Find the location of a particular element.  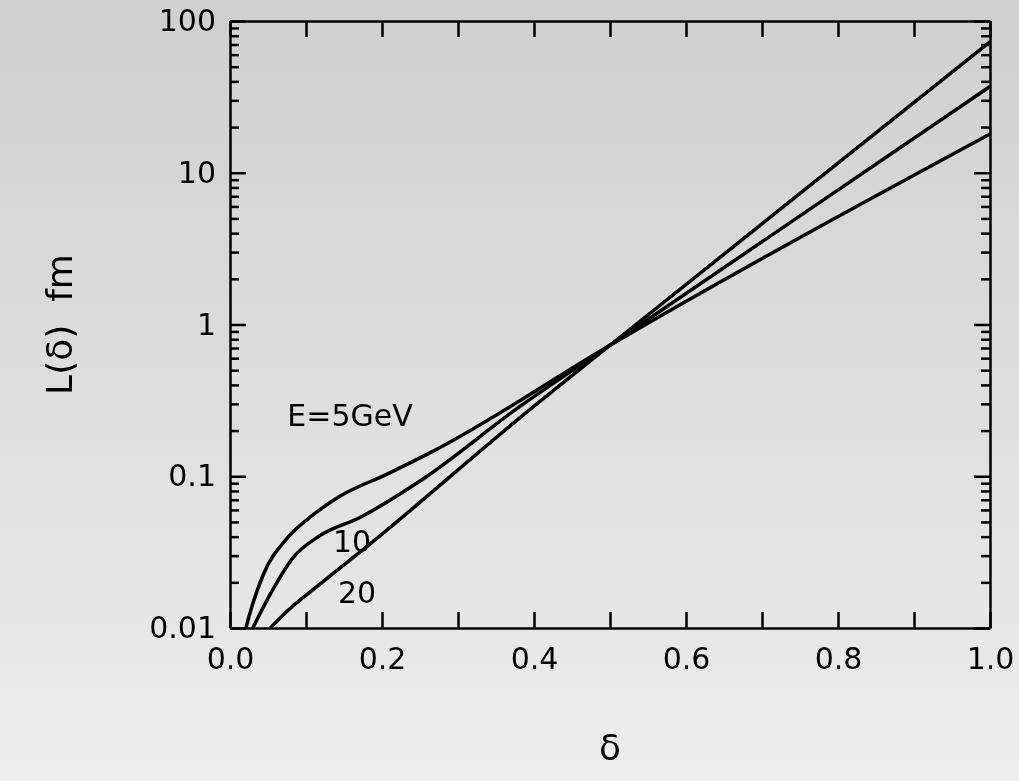

y-tick-label: 100 is located at coordinates (187, 21).